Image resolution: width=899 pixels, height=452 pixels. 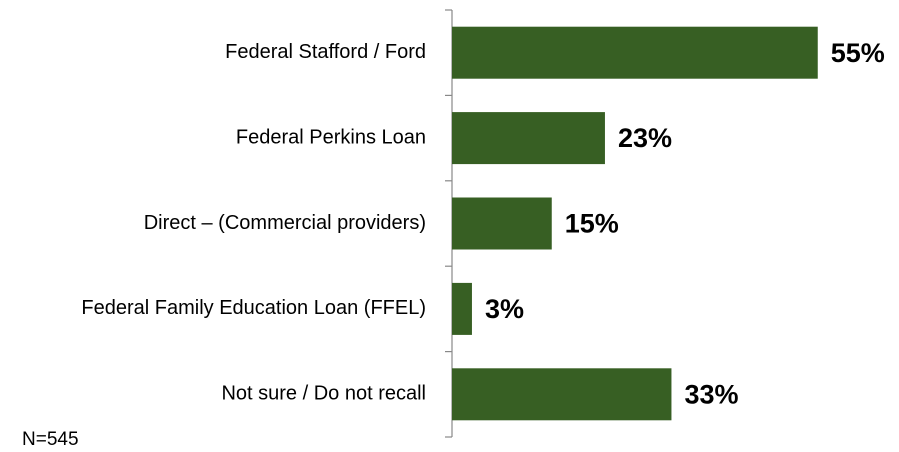 What do you see at coordinates (592, 224) in the screenshot?
I see `value-label: 15%` at bounding box center [592, 224].